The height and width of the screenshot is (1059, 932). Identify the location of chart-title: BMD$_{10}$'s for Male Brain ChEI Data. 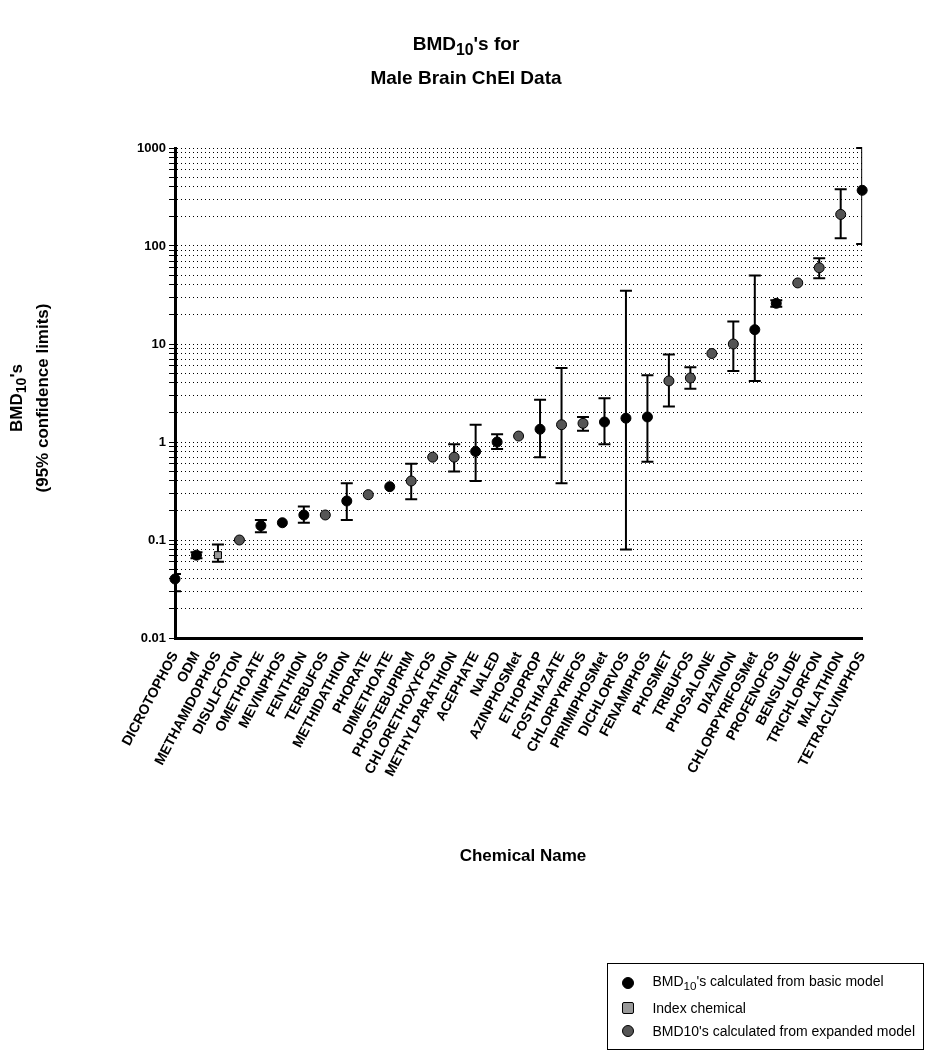
(466, 61).